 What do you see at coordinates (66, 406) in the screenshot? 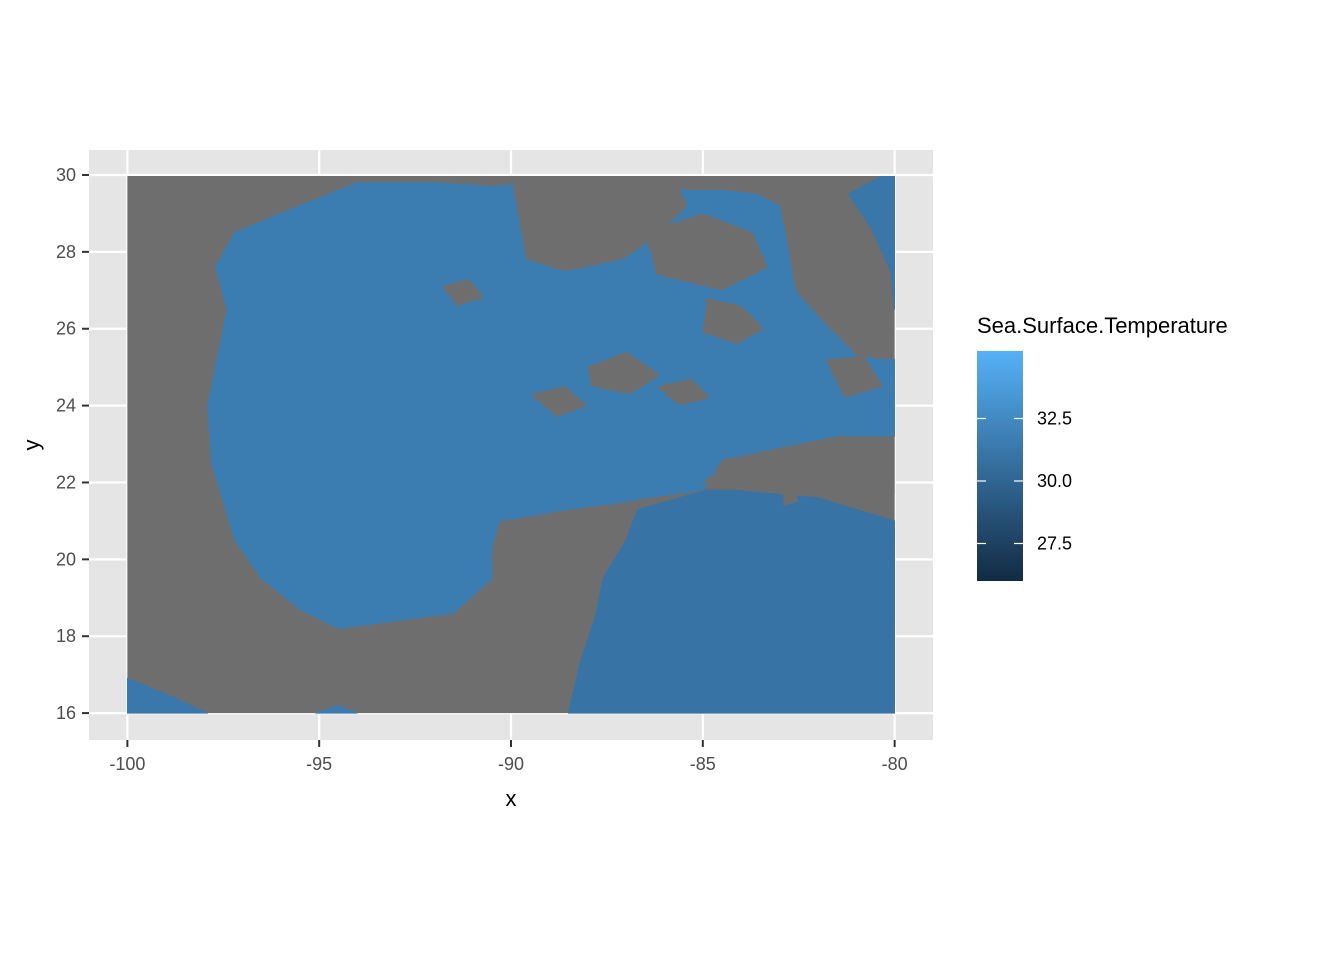
I see `y-tick-label: 24` at bounding box center [66, 406].